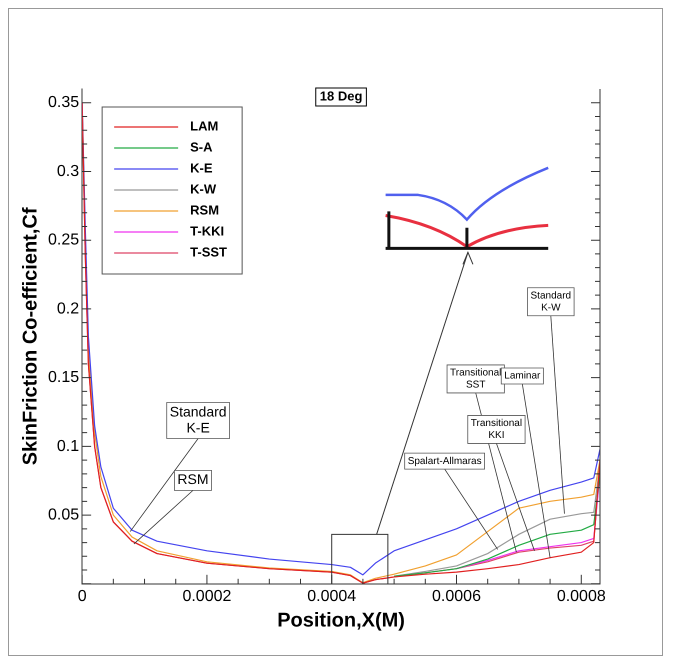  What do you see at coordinates (204, 126) in the screenshot?
I see `legend-label: LAM` at bounding box center [204, 126].